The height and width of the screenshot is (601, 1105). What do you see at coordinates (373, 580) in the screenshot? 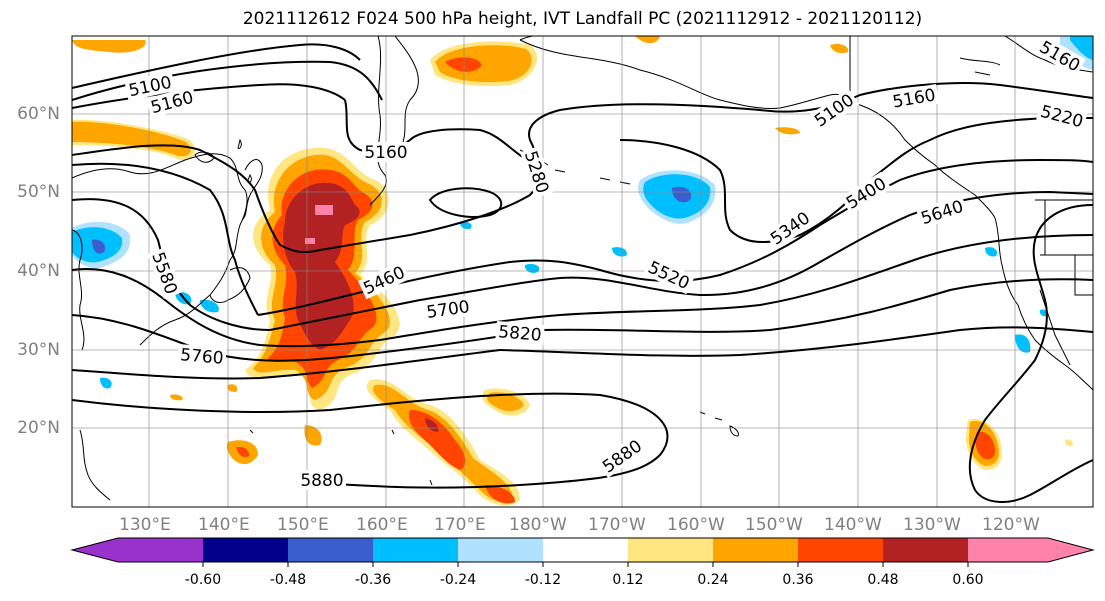
I see `colorbar-tick-label: -0.36` at bounding box center [373, 580].